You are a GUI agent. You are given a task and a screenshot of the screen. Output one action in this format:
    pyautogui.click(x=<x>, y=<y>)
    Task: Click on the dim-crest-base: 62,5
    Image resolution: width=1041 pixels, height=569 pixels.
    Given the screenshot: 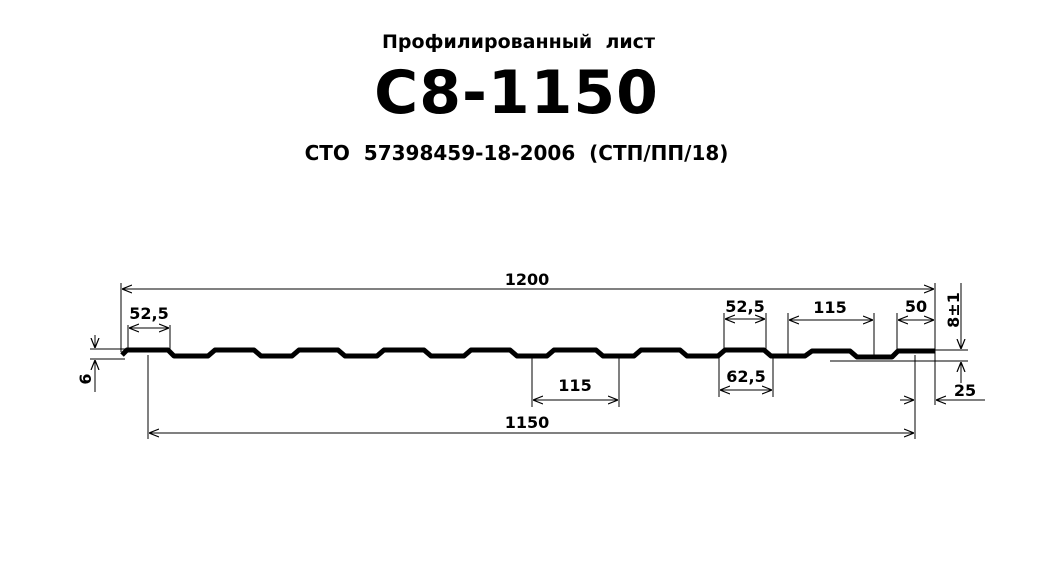 What is the action you would take?
    pyautogui.click(x=746, y=377)
    